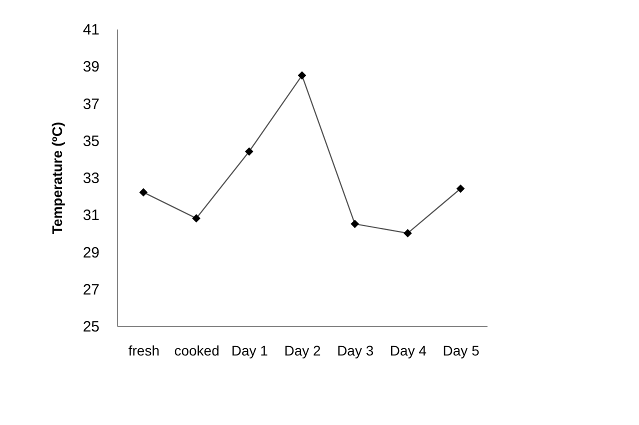 The height and width of the screenshot is (425, 639). I want to click on y-tick-label: 35, so click(91, 141).